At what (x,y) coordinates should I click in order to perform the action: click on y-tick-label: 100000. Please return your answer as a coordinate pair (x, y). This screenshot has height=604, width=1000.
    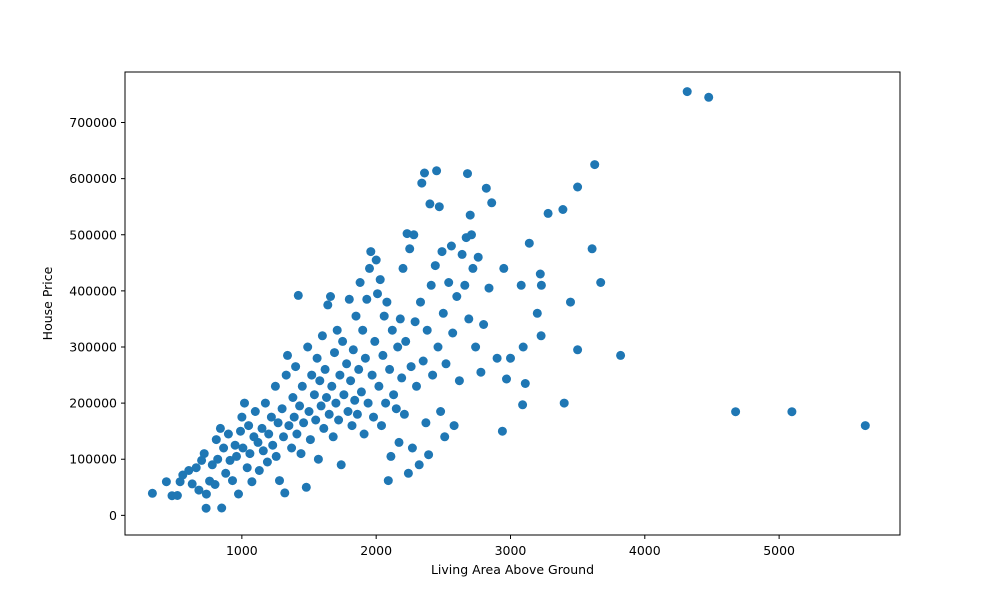
    Looking at the image, I should click on (93, 459).